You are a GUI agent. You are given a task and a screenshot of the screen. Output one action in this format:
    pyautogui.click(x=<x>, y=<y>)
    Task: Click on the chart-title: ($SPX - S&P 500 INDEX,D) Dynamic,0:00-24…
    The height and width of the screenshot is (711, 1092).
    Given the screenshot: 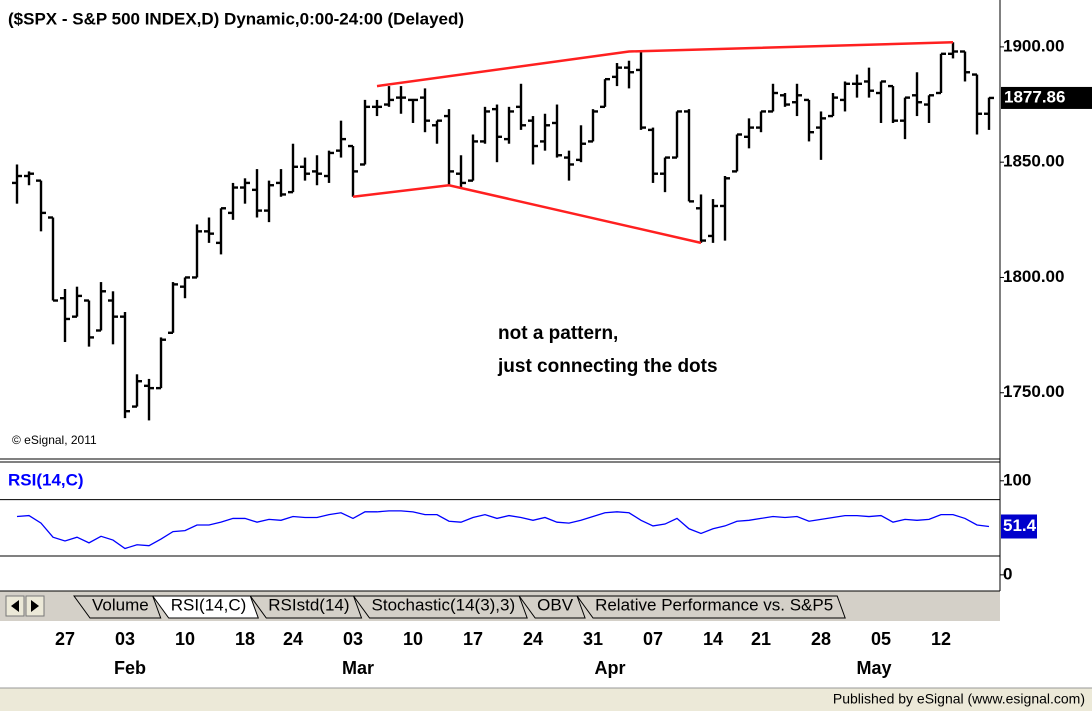 What is the action you would take?
    pyautogui.click(x=236, y=18)
    